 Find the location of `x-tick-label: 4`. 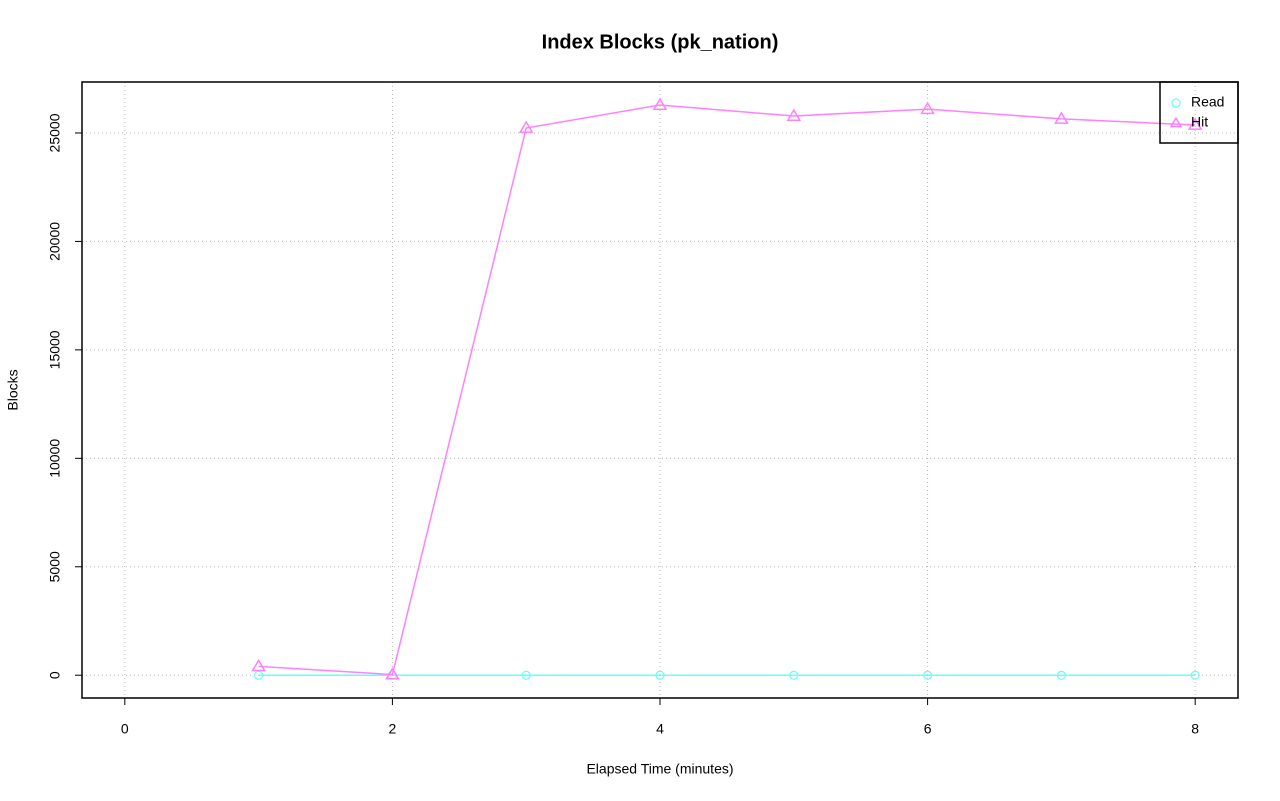

x-tick-label: 4 is located at coordinates (660, 729).